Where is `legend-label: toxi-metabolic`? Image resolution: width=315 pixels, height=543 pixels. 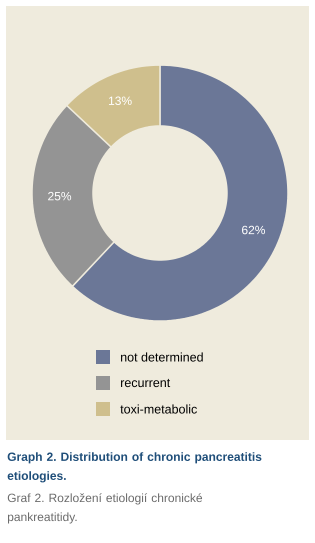 legend-label: toxi-metabolic is located at coordinates (158, 409).